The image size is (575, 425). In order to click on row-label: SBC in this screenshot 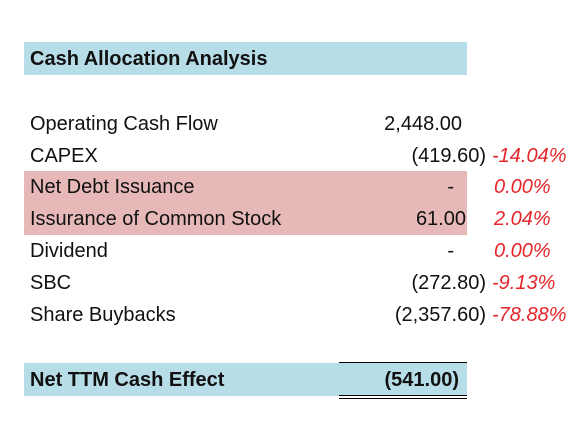, I will do `click(51, 283)`.